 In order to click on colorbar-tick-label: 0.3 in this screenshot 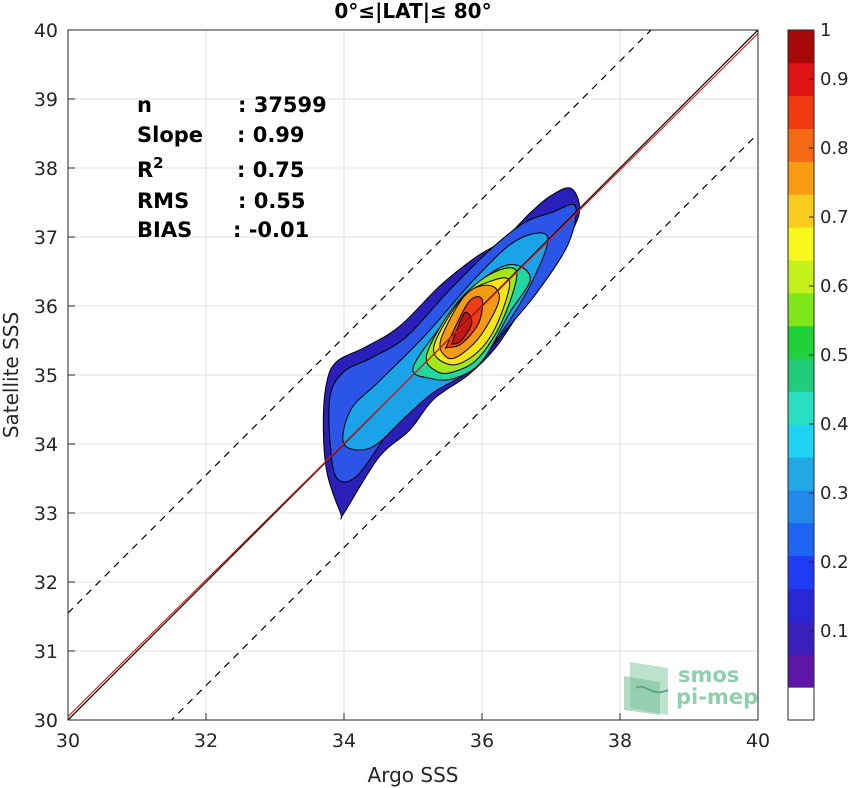, I will do `click(834, 493)`.